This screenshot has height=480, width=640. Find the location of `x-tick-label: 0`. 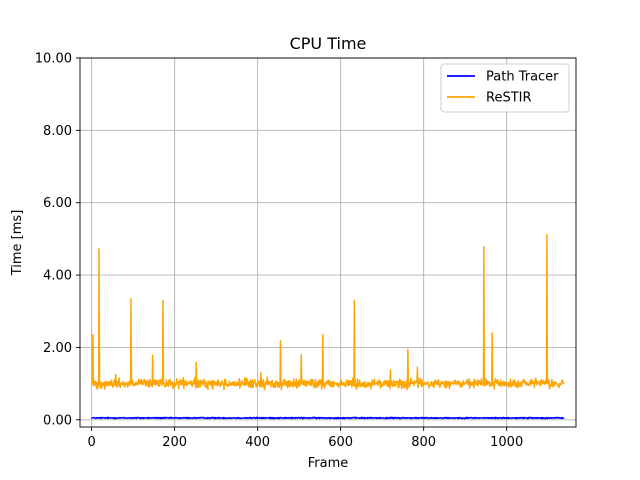

x-tick-label: 0 is located at coordinates (91, 442).